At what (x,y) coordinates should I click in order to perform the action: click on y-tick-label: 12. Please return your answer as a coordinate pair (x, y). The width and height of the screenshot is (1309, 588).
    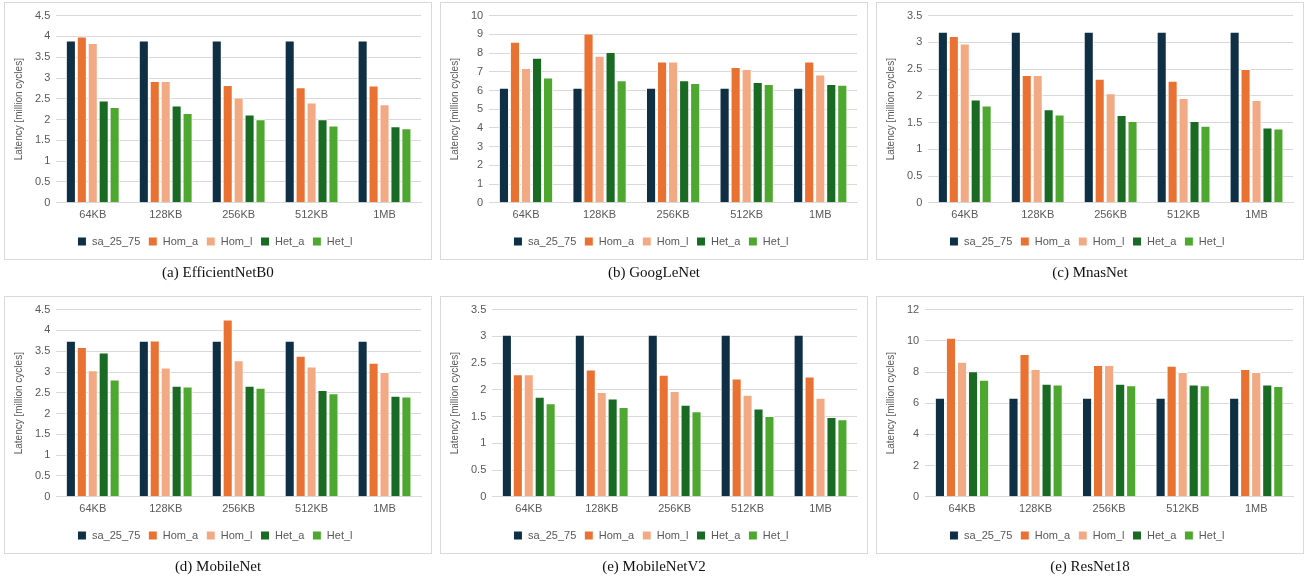
    Looking at the image, I should click on (913, 308).